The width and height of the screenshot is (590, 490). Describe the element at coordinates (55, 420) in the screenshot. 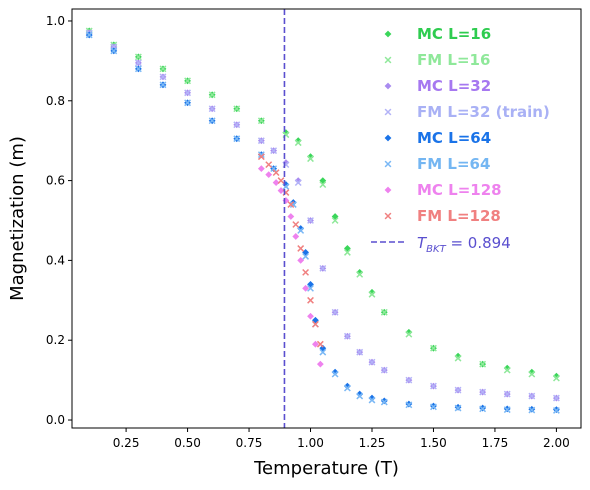

I see `y-tick-label: 0.0` at that location.